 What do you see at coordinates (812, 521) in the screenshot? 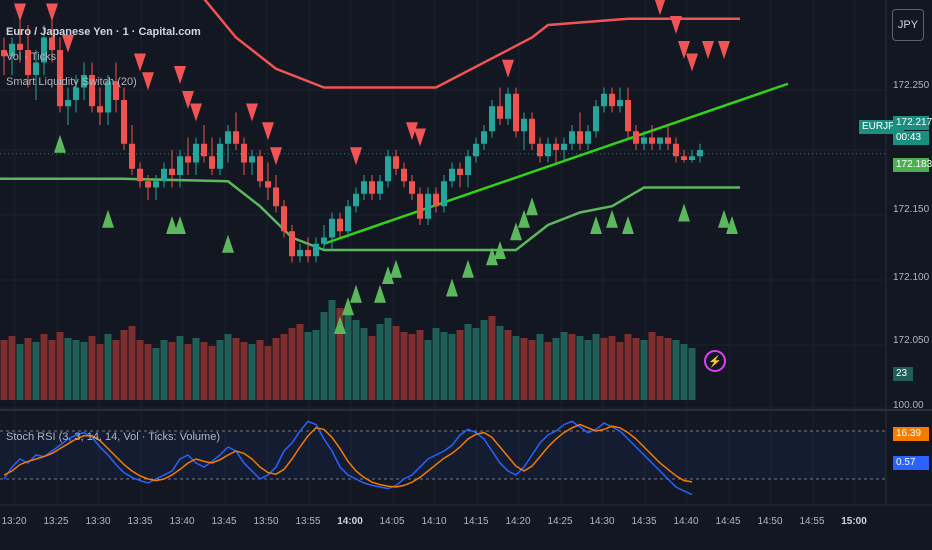
I see `time-label: 14:55` at bounding box center [812, 521].